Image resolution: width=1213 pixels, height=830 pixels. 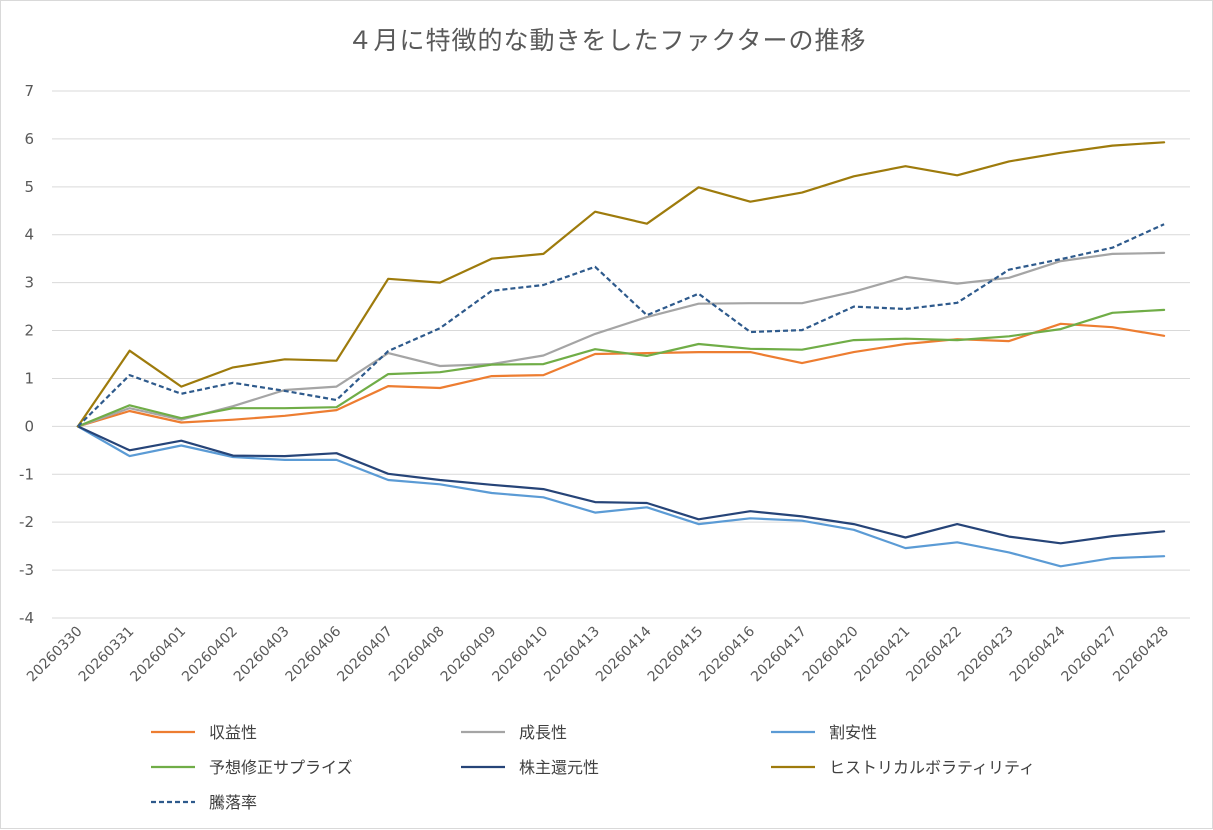 What do you see at coordinates (29, 139) in the screenshot?
I see `y-tick-label: 6` at bounding box center [29, 139].